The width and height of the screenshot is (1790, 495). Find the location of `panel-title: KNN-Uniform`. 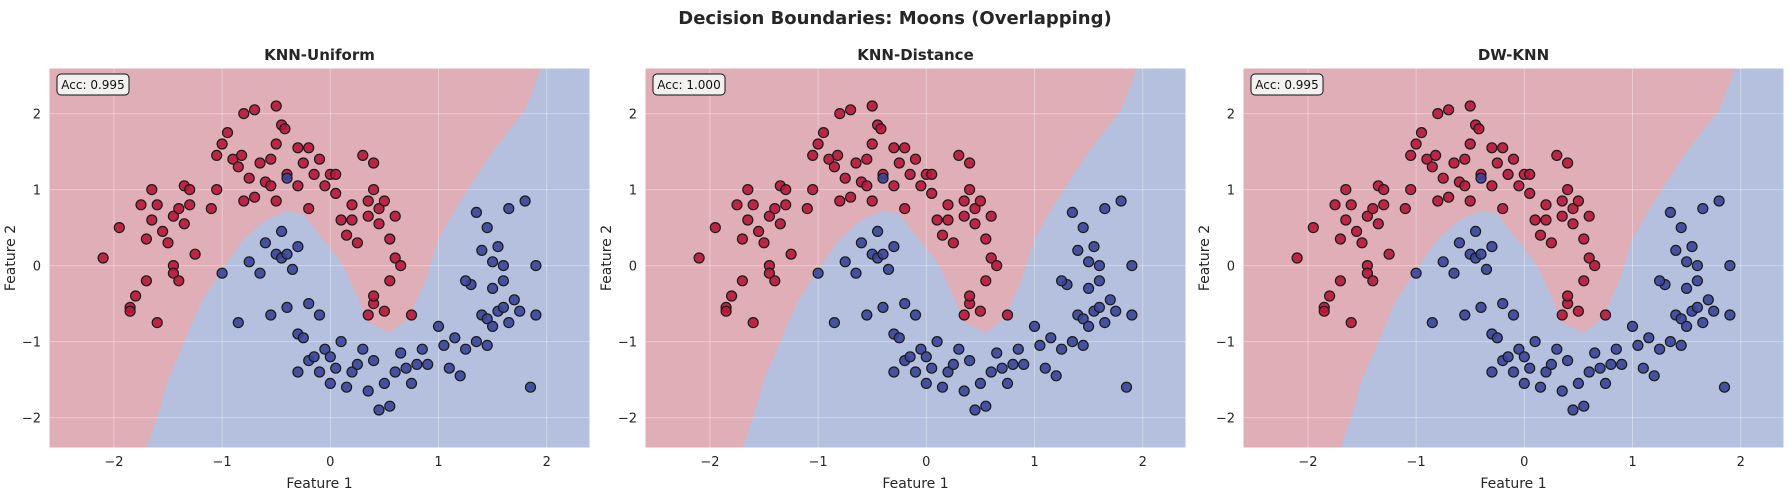

panel-title: KNN-Uniform is located at coordinates (319, 55).